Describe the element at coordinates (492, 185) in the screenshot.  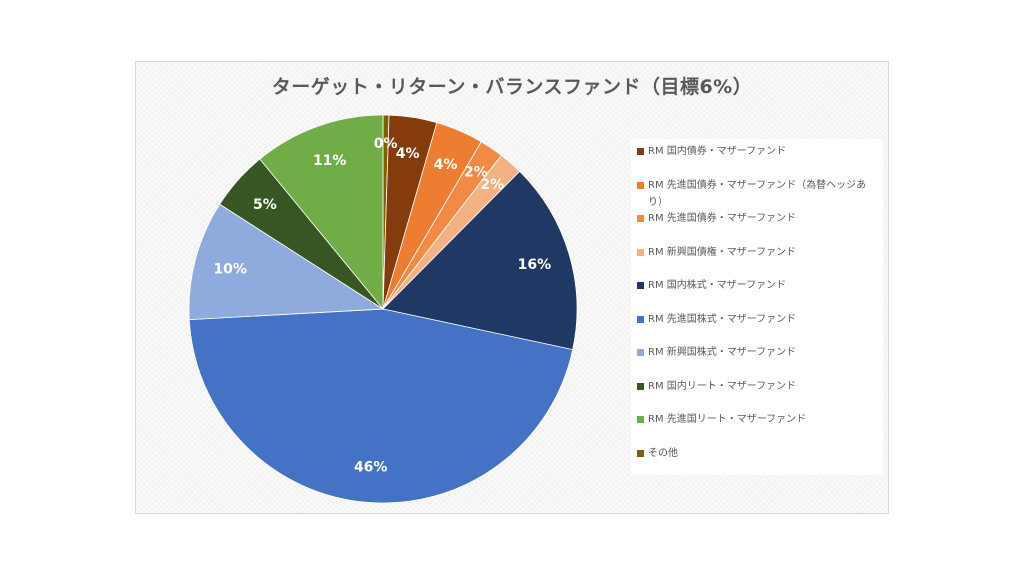
I see `slice-label-4: 2%` at that location.